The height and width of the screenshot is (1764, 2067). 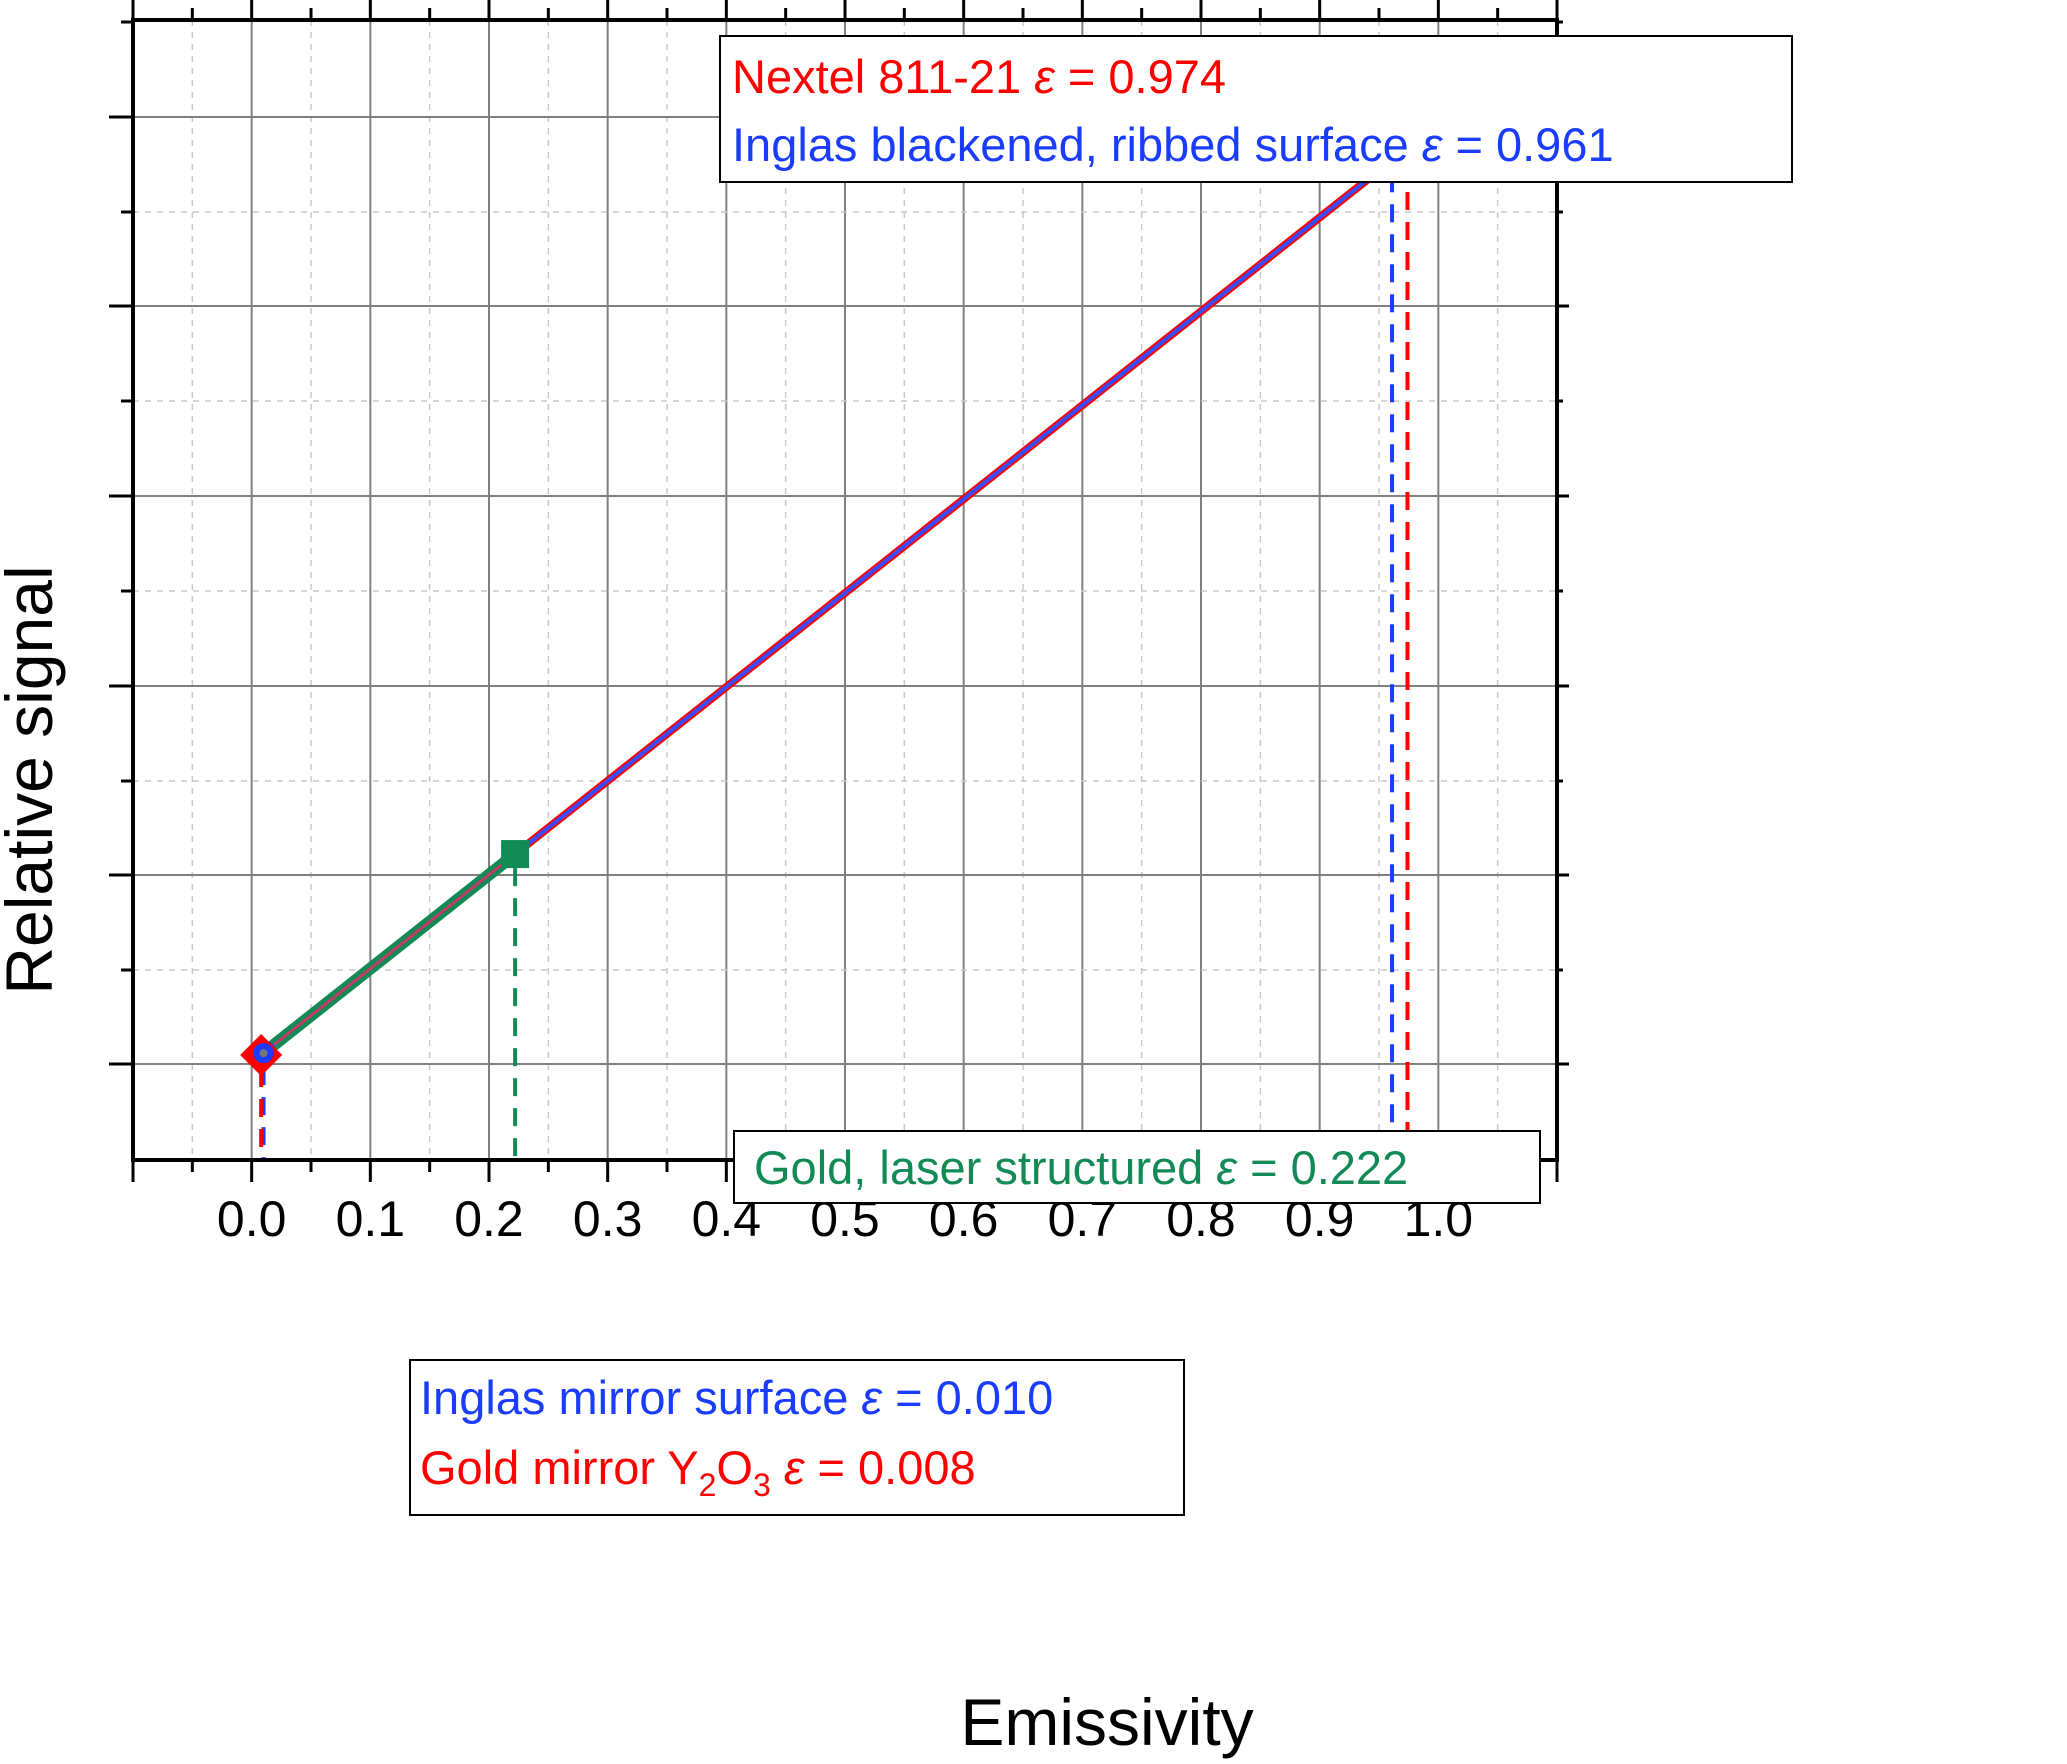 What do you see at coordinates (708, 1485) in the screenshot?
I see `annotation-gold-mirror-sub1: 2` at bounding box center [708, 1485].